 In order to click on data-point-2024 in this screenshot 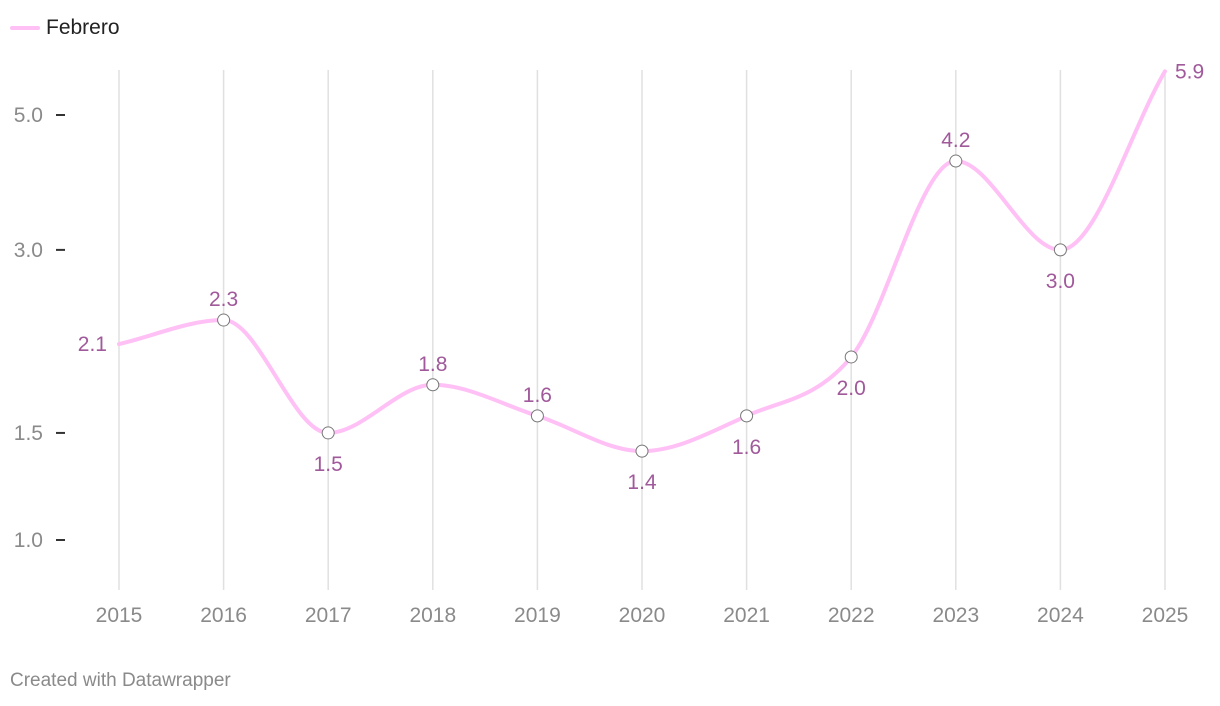, I will do `click(1060, 250)`.